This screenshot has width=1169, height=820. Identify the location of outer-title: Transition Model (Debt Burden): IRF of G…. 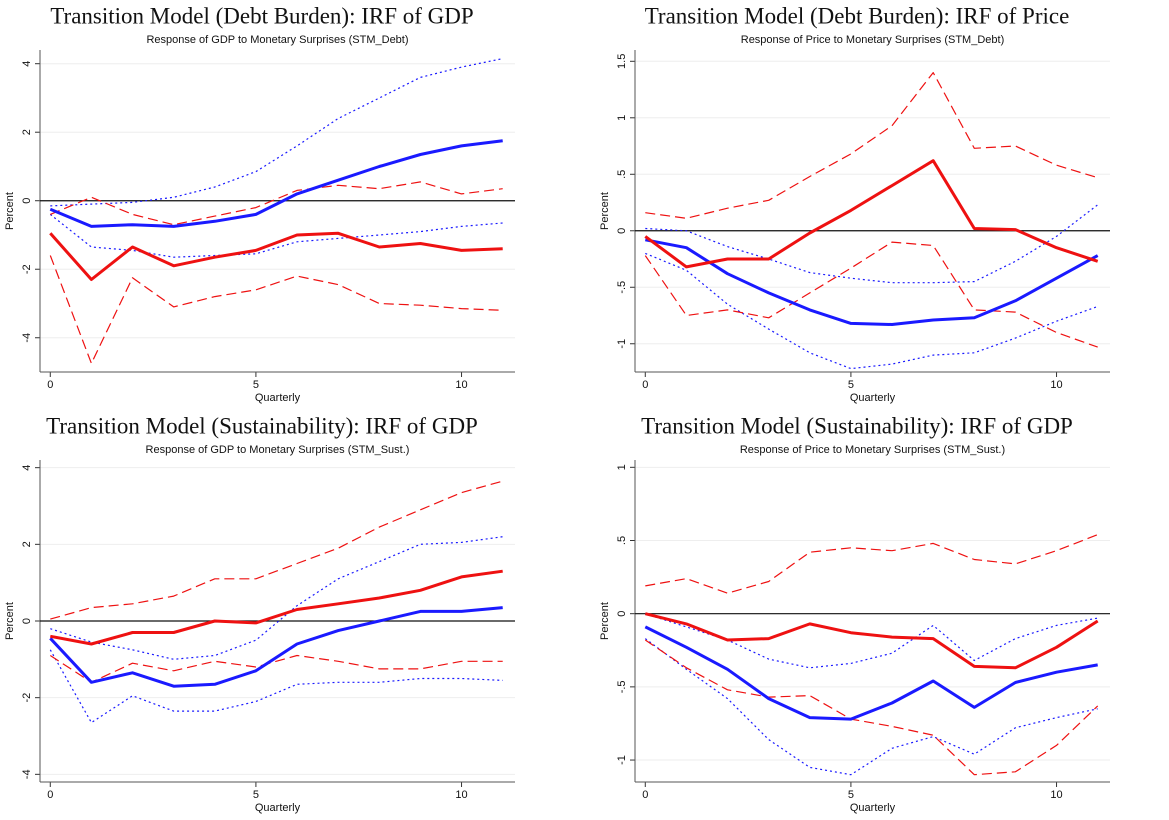
(261, 15).